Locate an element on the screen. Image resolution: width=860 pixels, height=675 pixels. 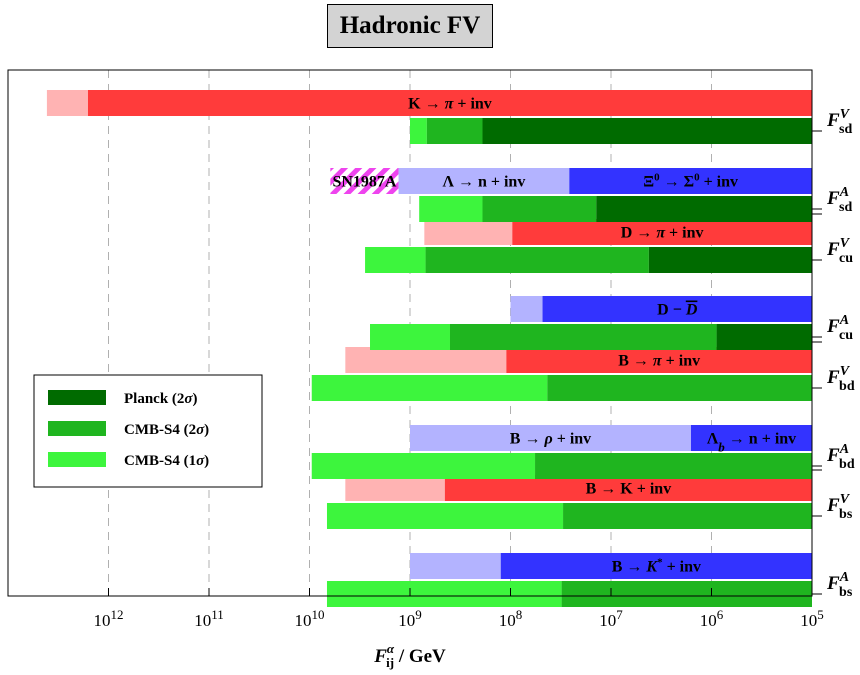
chart-title: Hadronic FV is located at coordinates (410, 26).